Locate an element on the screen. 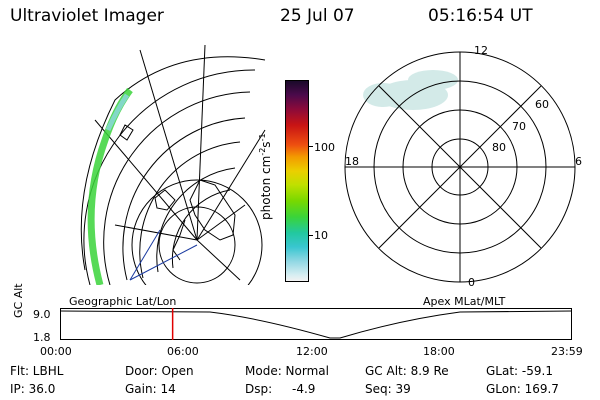 The height and width of the screenshot is (400, 600). info-glon: GLon: 169.7 is located at coordinates (522, 389).